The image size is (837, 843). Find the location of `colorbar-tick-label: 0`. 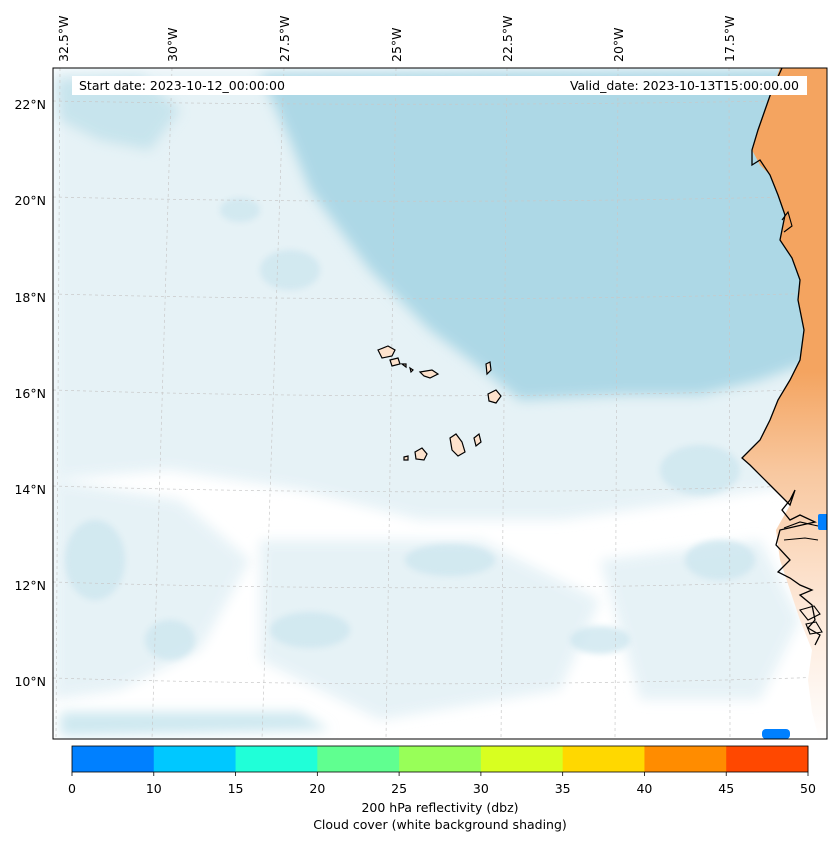

colorbar-tick-label: 0 is located at coordinates (72, 788).